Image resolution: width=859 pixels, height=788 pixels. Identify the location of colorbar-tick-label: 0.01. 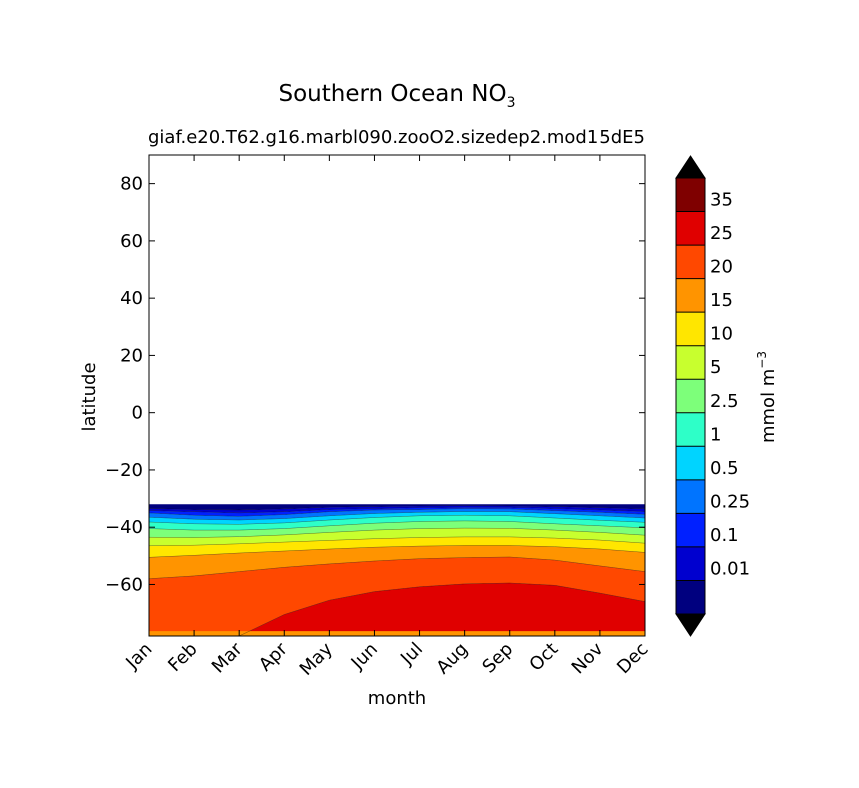
(730, 568).